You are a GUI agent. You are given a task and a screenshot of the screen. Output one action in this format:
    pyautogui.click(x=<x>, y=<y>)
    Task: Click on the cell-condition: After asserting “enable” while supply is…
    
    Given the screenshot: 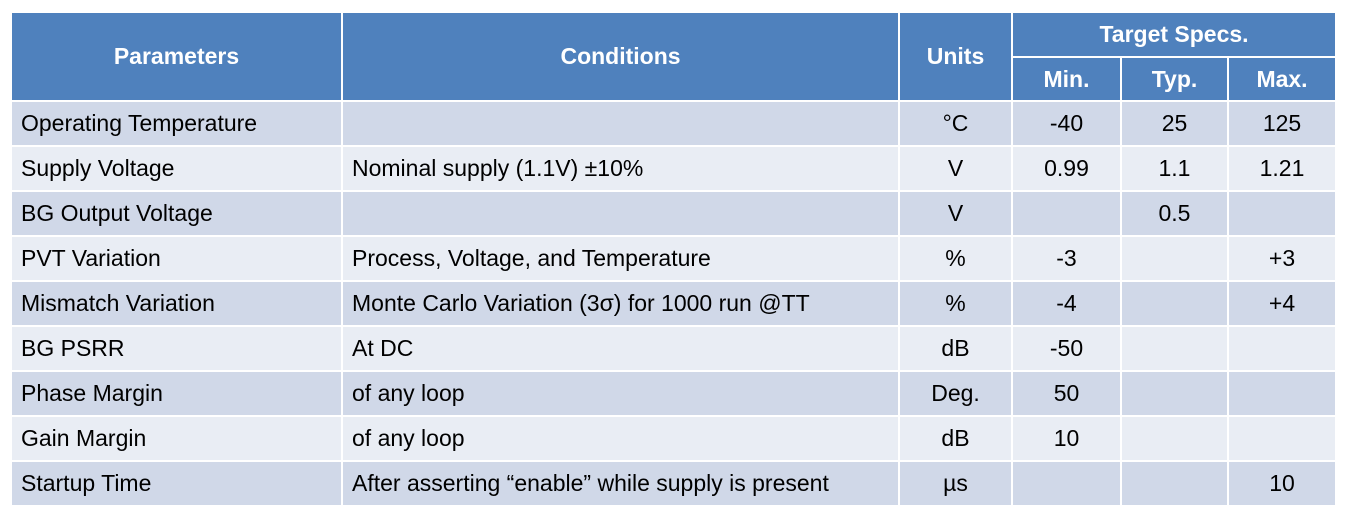 What is the action you would take?
    pyautogui.click(x=620, y=483)
    